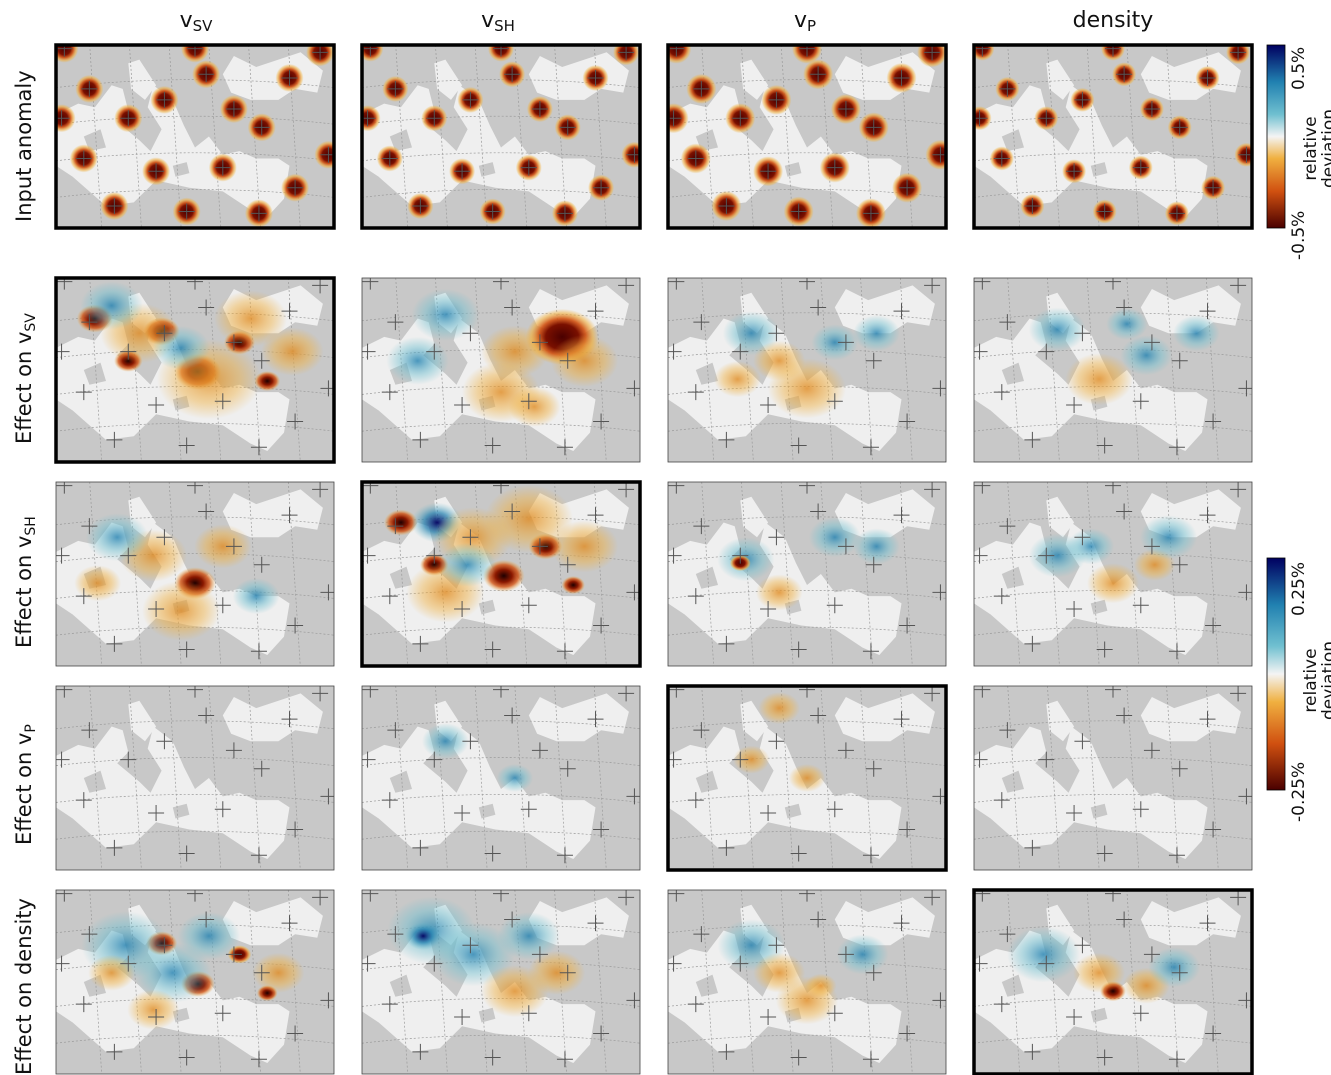 Image resolution: width=1331 pixels, height=1075 pixels. I want to click on panel-r0-c2, so click(807, 136).